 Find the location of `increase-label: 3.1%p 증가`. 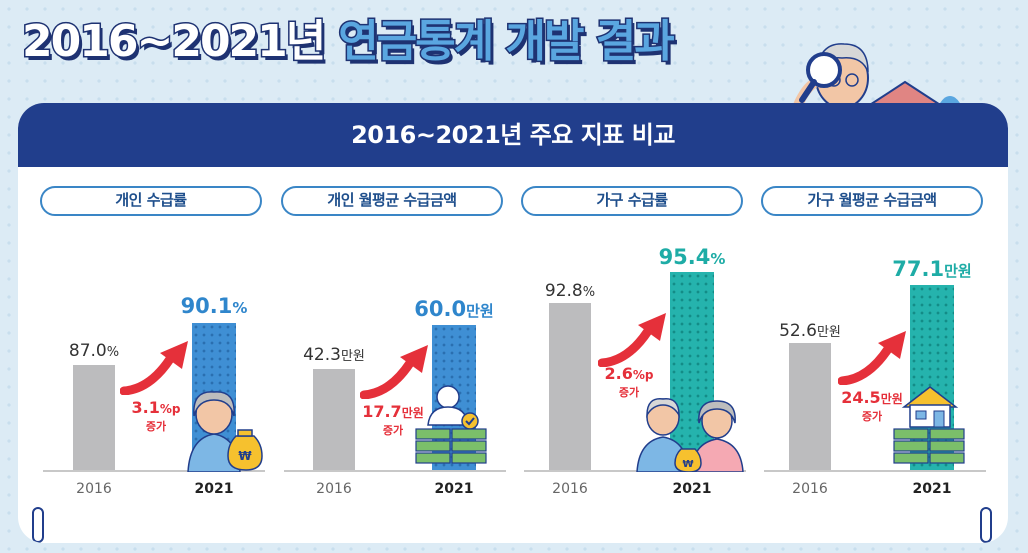

increase-label: 3.1%p 증가 is located at coordinates (156, 416).